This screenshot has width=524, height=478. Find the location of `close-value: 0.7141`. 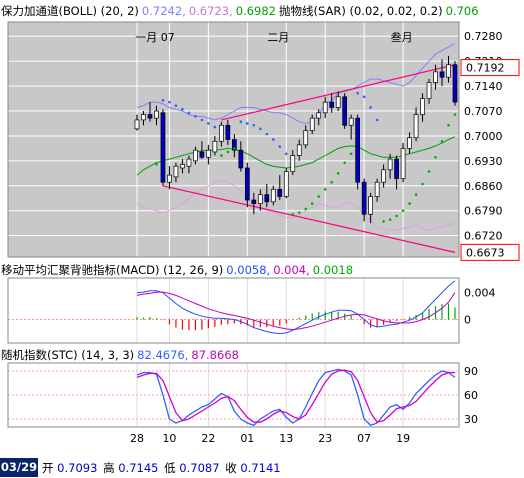

close-value: 0.7141 is located at coordinates (260, 468).